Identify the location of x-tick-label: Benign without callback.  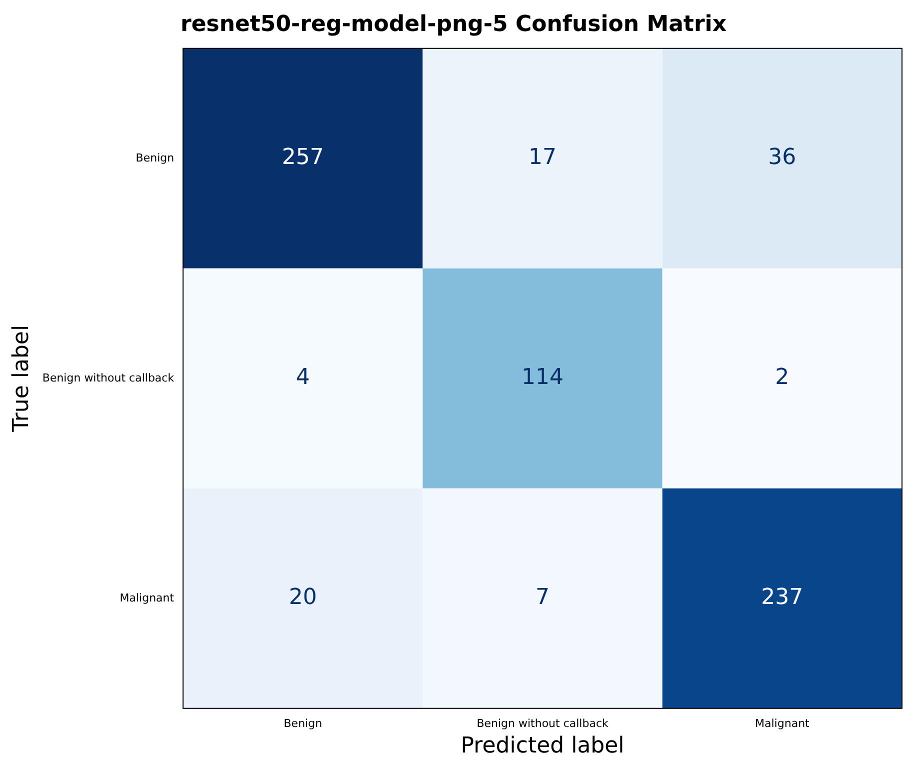
(543, 723).